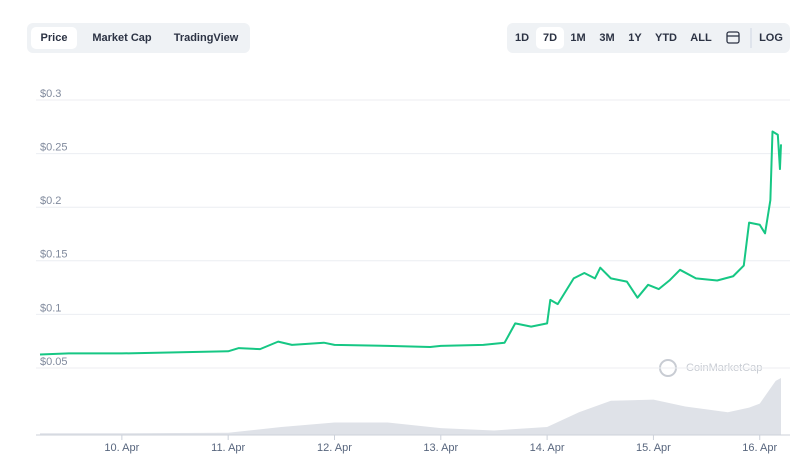  I want to click on x-tick-label: 12. Apr, so click(334, 448).